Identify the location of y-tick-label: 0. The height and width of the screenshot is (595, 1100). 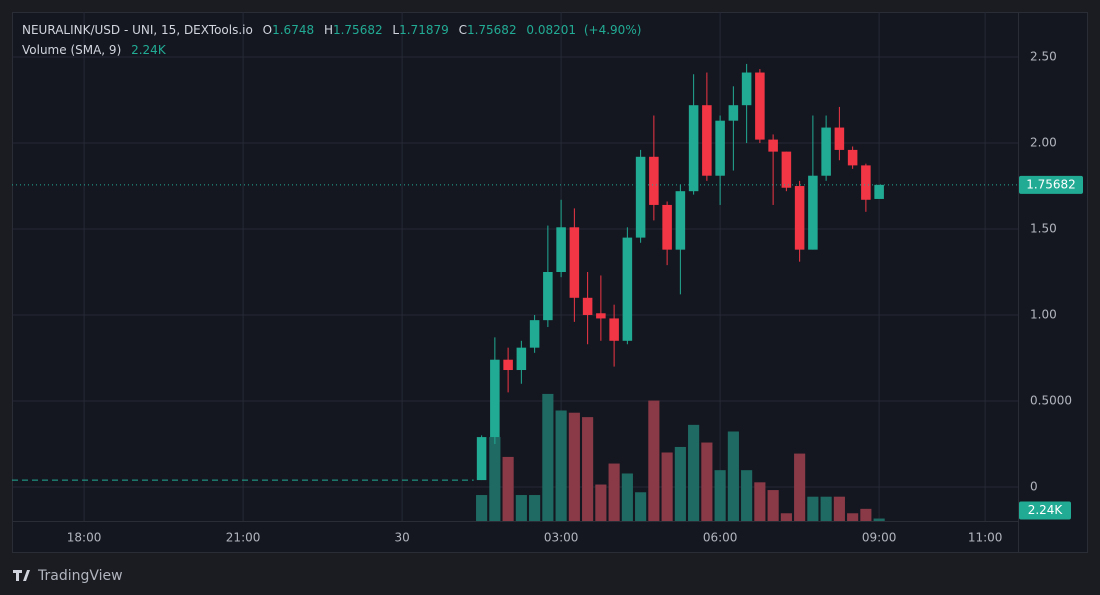
(1034, 486).